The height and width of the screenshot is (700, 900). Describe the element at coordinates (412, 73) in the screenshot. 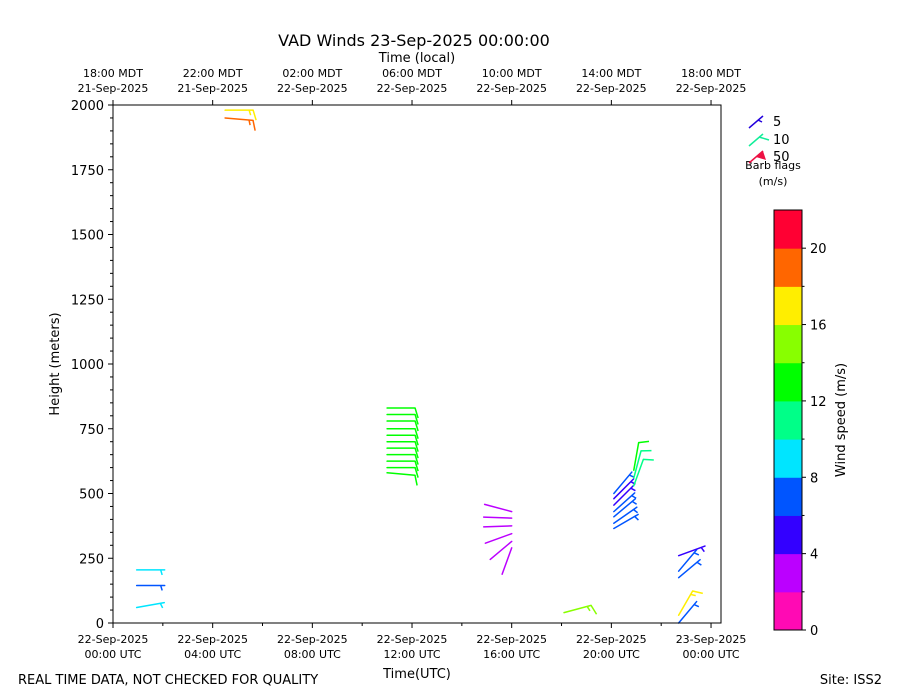

I see `top-tick-label-time: 06:00 MDT` at that location.